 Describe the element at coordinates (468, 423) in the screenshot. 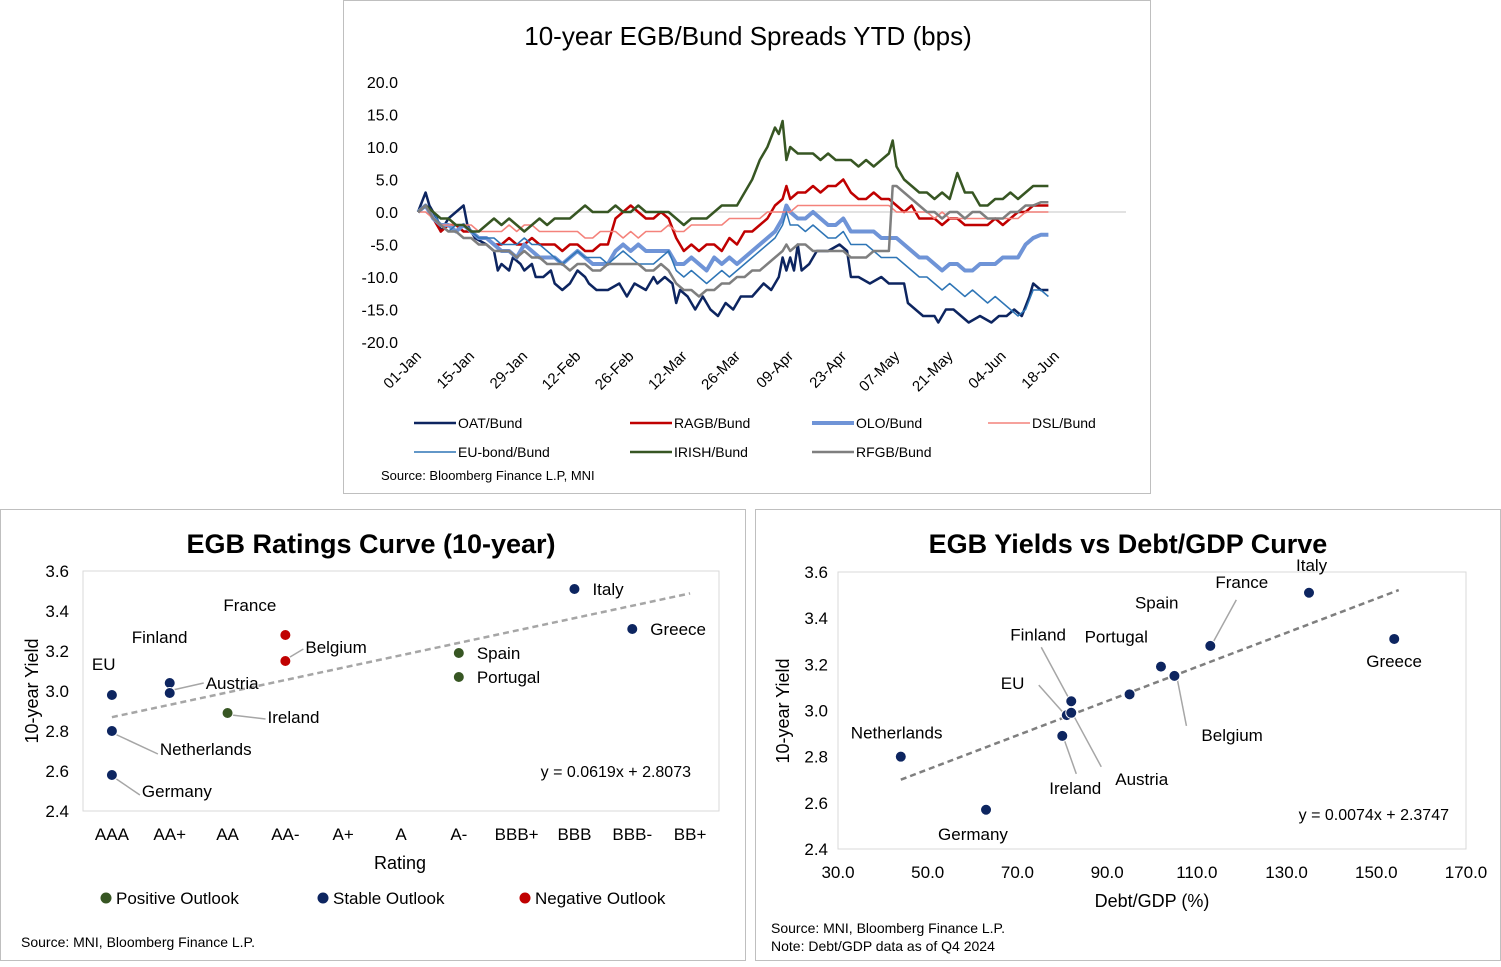

I see `legend-item-oat-bund: OAT/Bund` at that location.